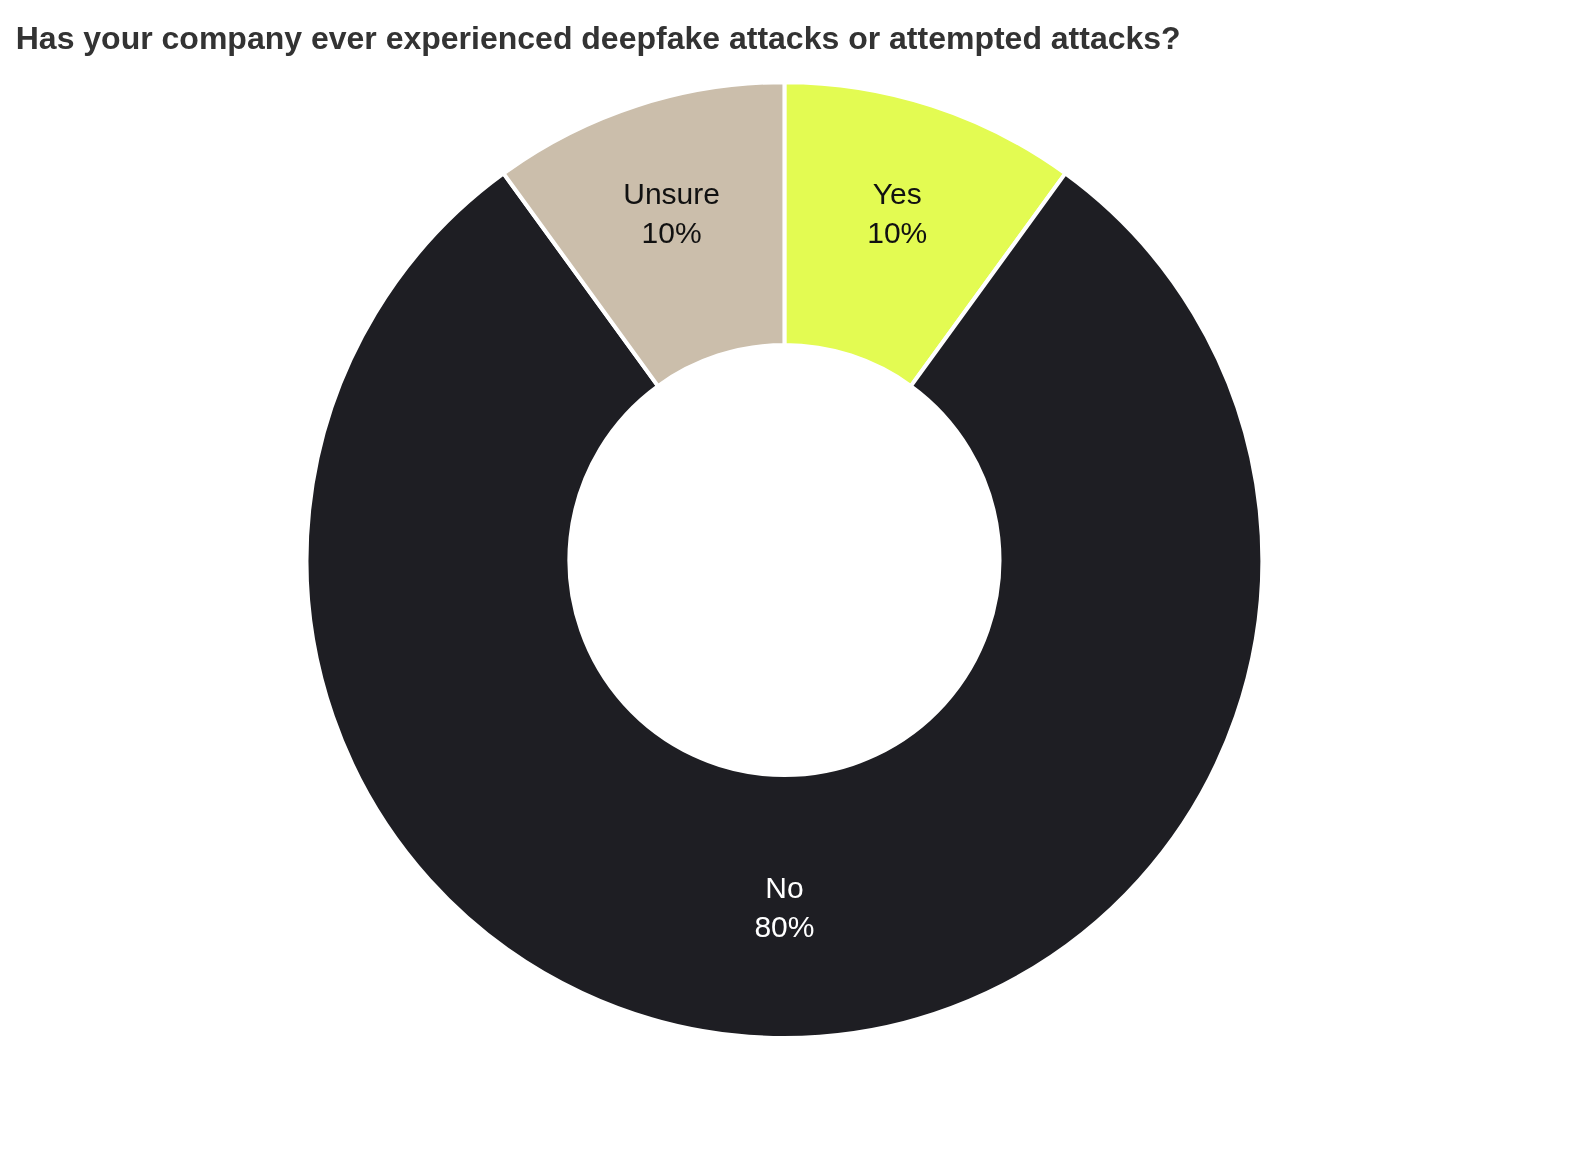  I want to click on chart-title: Has your company ever experienced deepfake attacks or attempted attacks?, so click(598, 38).